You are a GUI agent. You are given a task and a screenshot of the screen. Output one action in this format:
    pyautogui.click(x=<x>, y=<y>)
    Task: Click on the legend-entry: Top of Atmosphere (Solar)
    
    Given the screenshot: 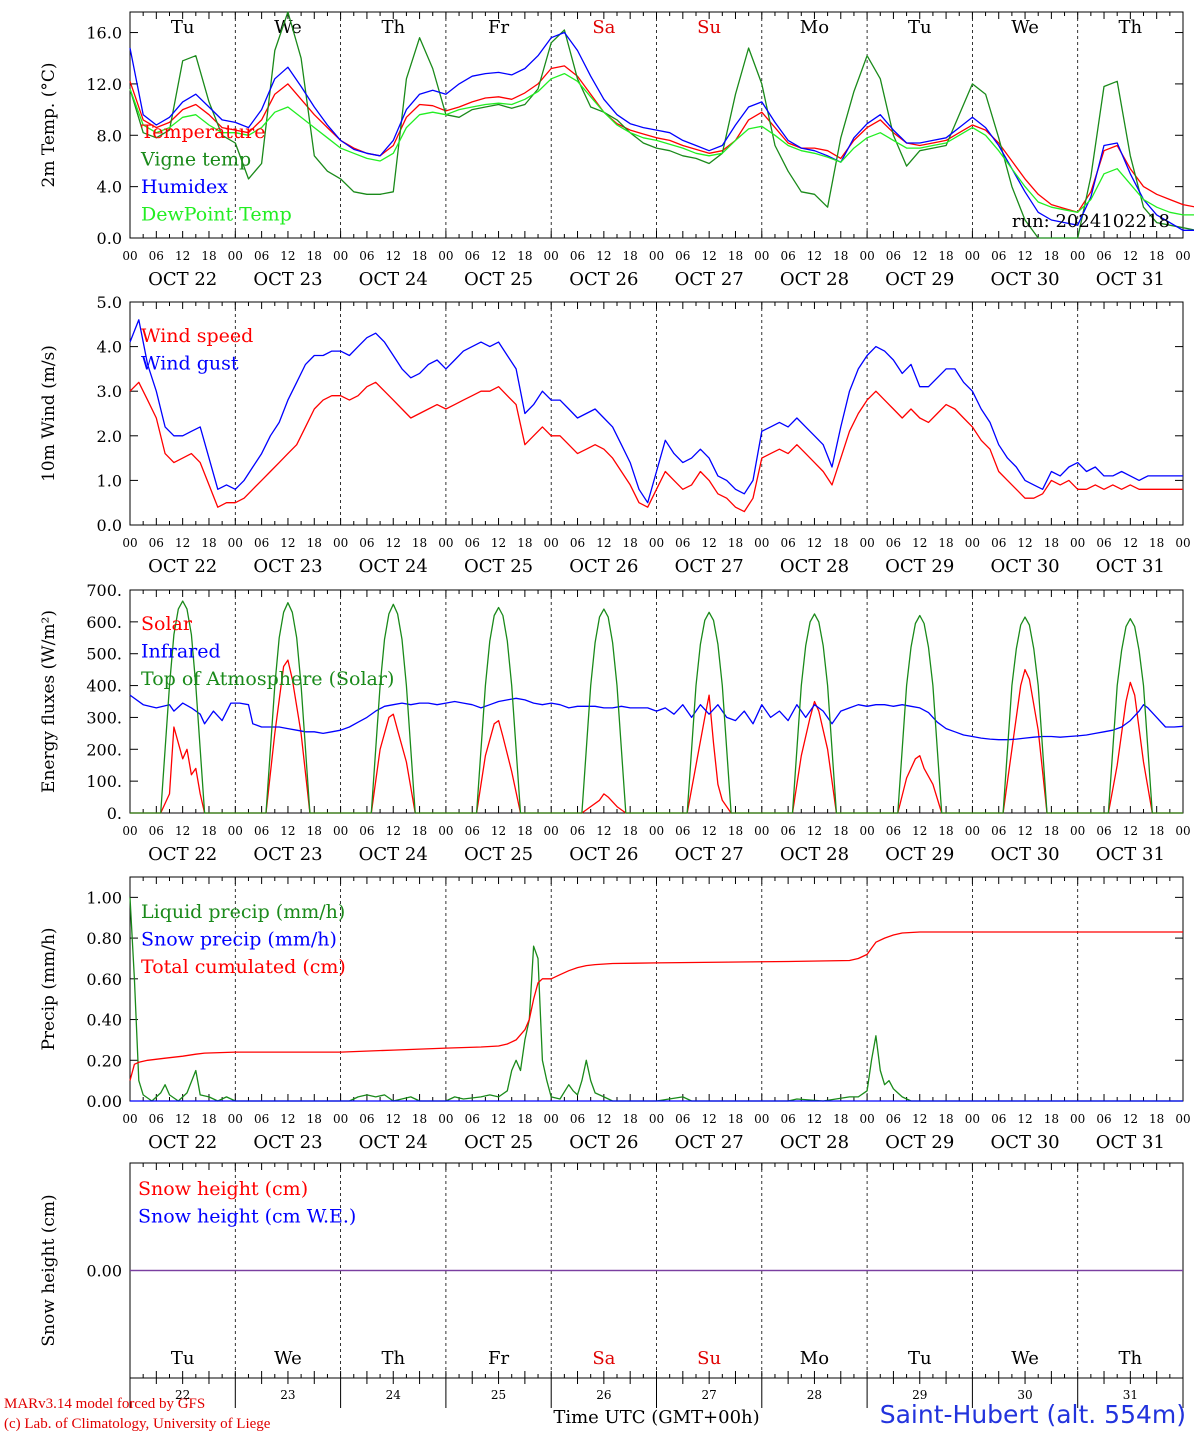 What is the action you would take?
    pyautogui.click(x=267, y=679)
    